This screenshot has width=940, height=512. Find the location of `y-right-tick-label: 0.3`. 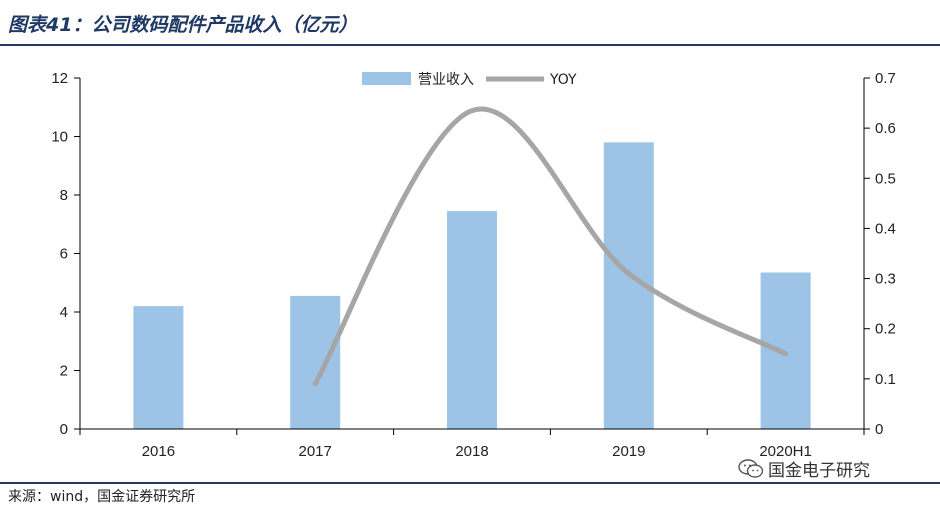

y-right-tick-label: 0.3 is located at coordinates (885, 279).